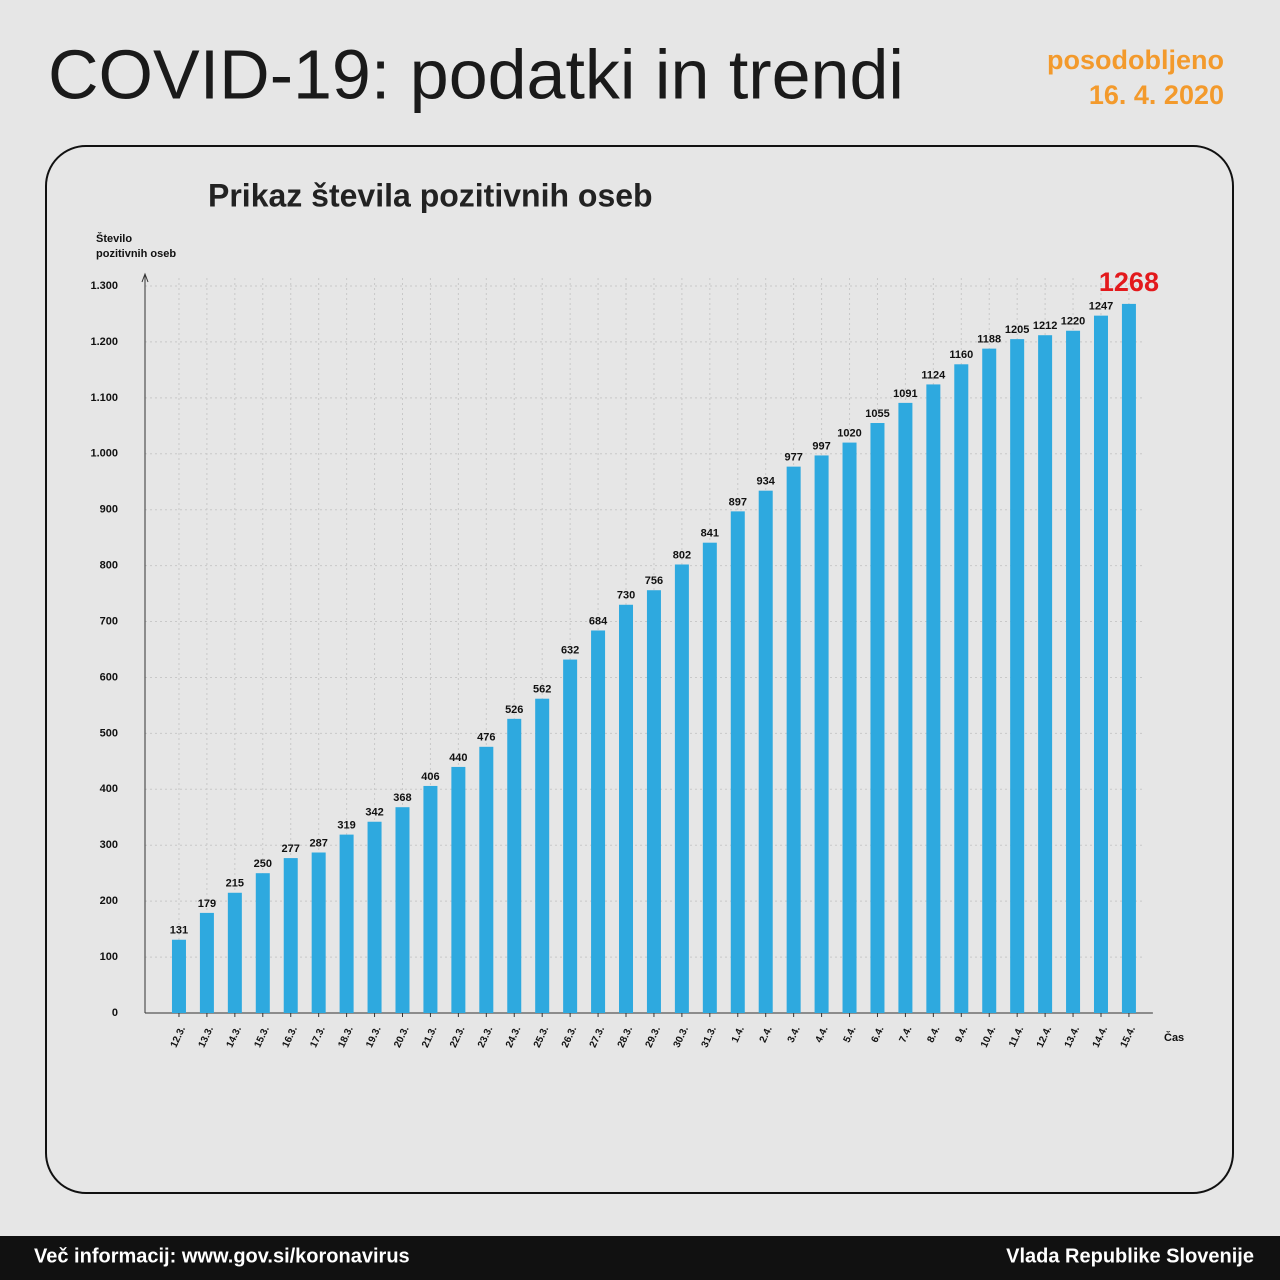 This screenshot has width=1280, height=1280. Describe the element at coordinates (766, 482) in the screenshot. I see `value-label: 934` at that location.